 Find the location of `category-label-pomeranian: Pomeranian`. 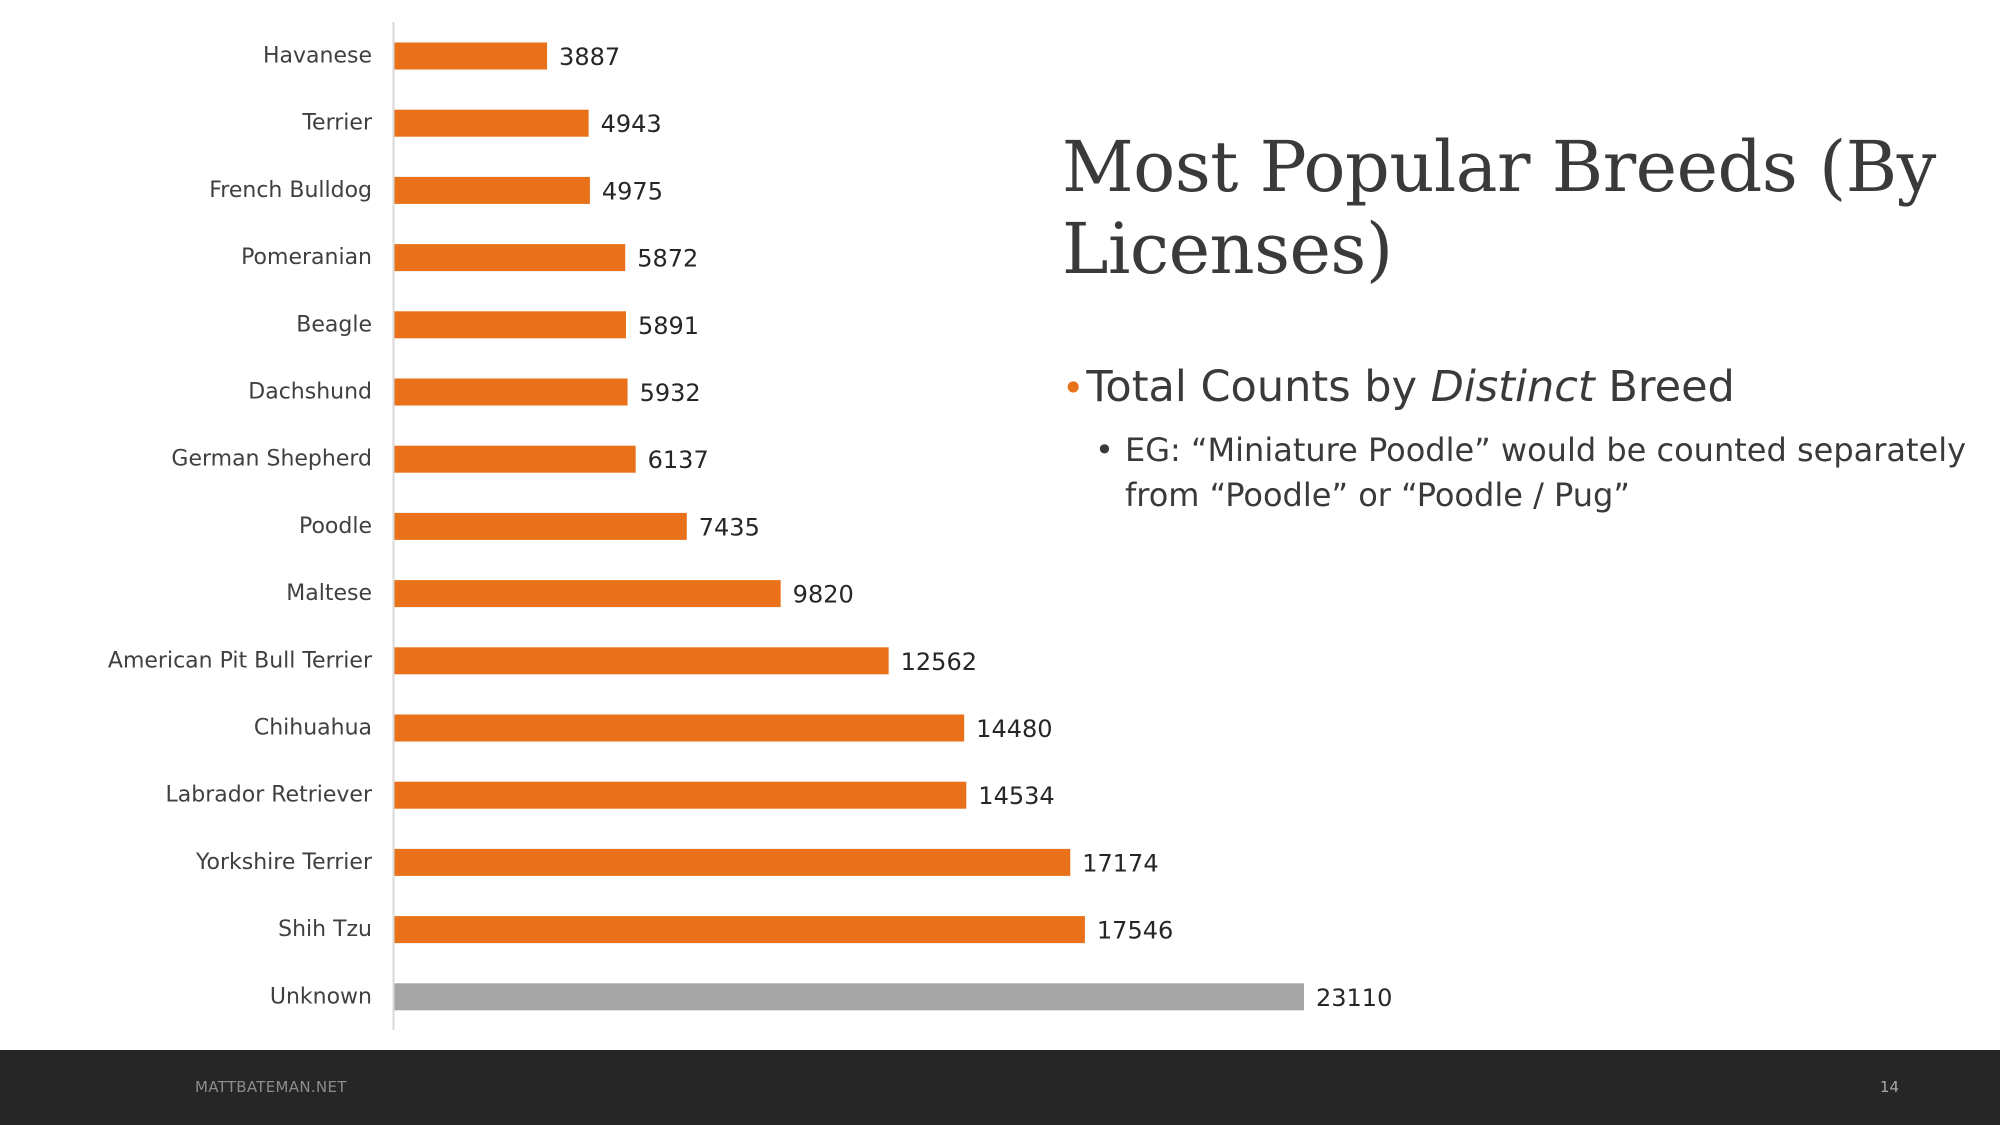

category-label-pomeranian: Pomeranian is located at coordinates (306, 257).